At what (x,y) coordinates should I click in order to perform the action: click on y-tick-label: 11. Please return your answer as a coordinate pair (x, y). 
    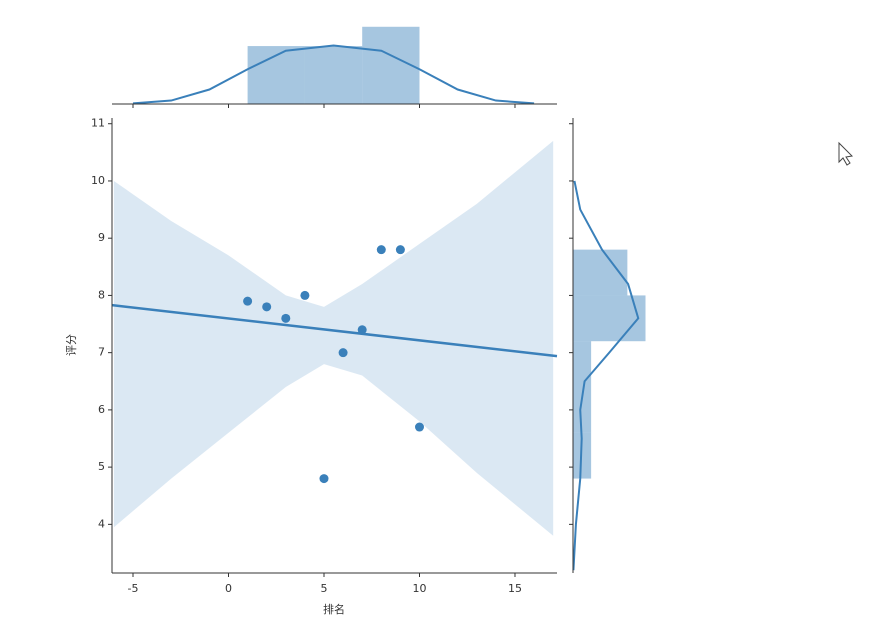
    Looking at the image, I should click on (98, 123).